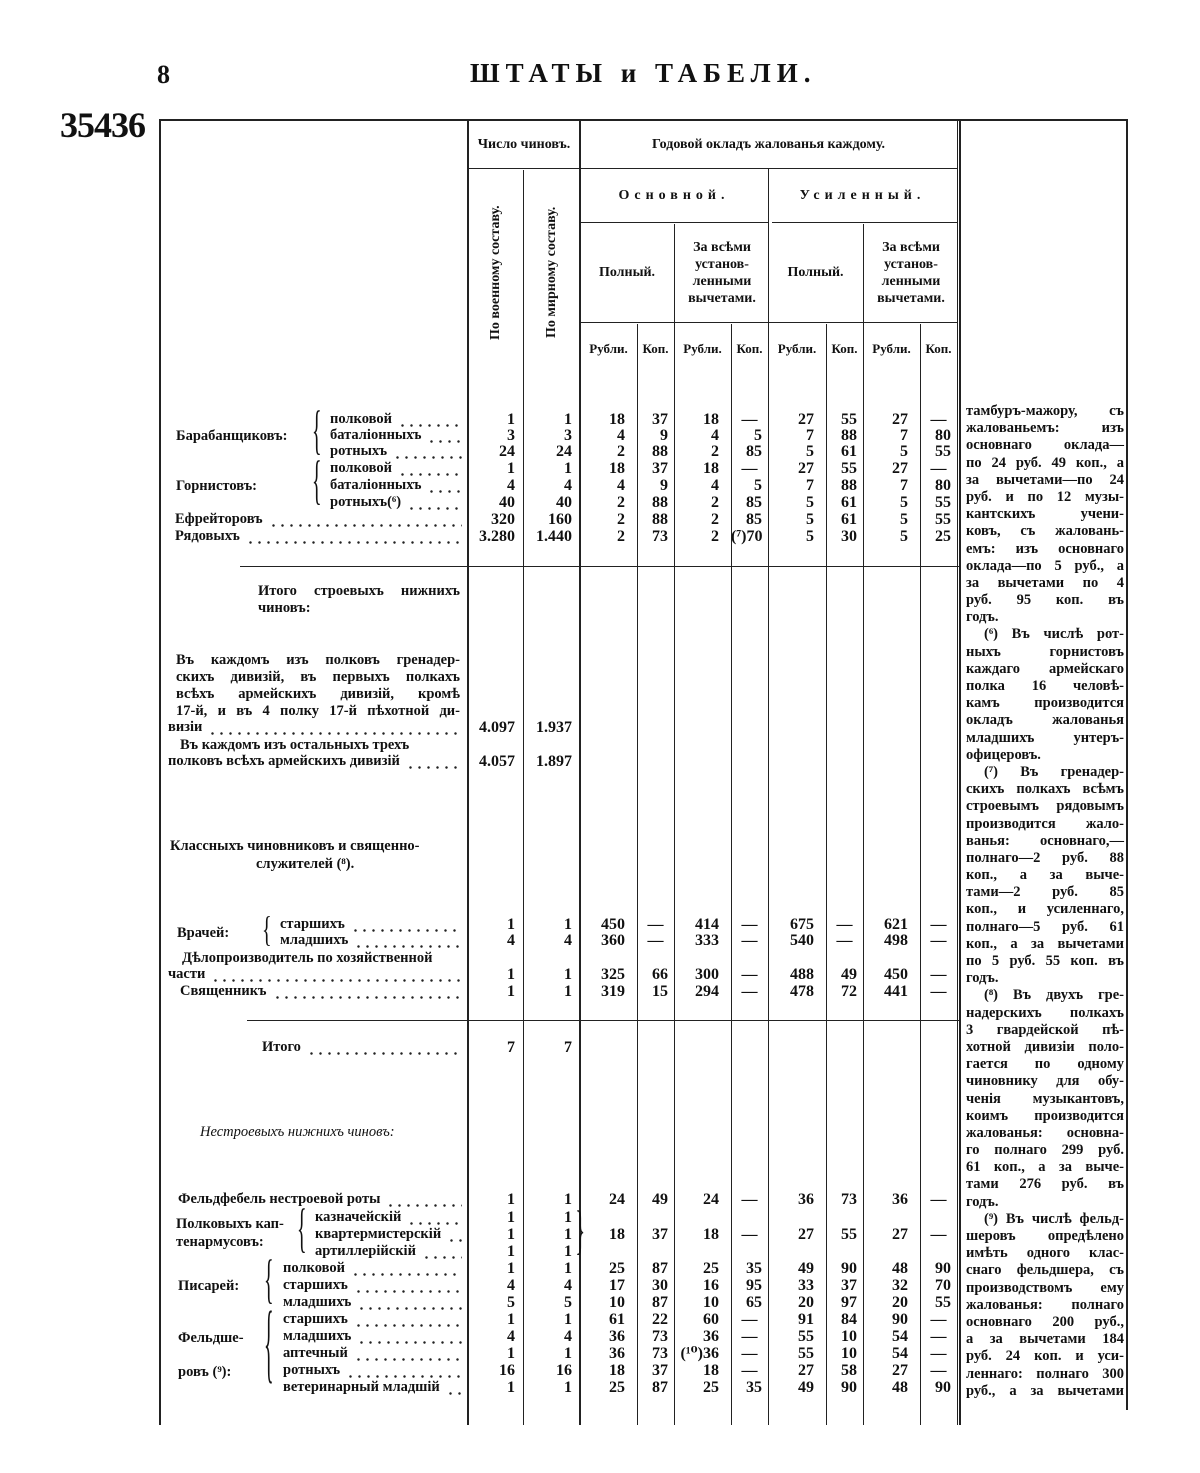  What do you see at coordinates (1045, 445) in the screenshot?
I see `footnote-line: основнаго оклада—` at bounding box center [1045, 445].